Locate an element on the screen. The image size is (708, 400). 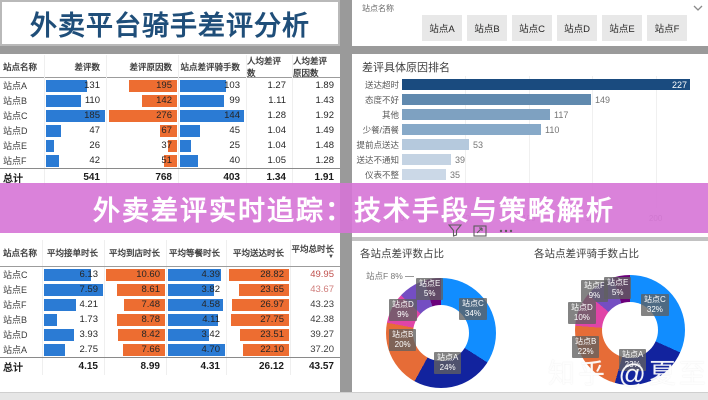
row-label: 站点D is located at coordinates (15, 131).